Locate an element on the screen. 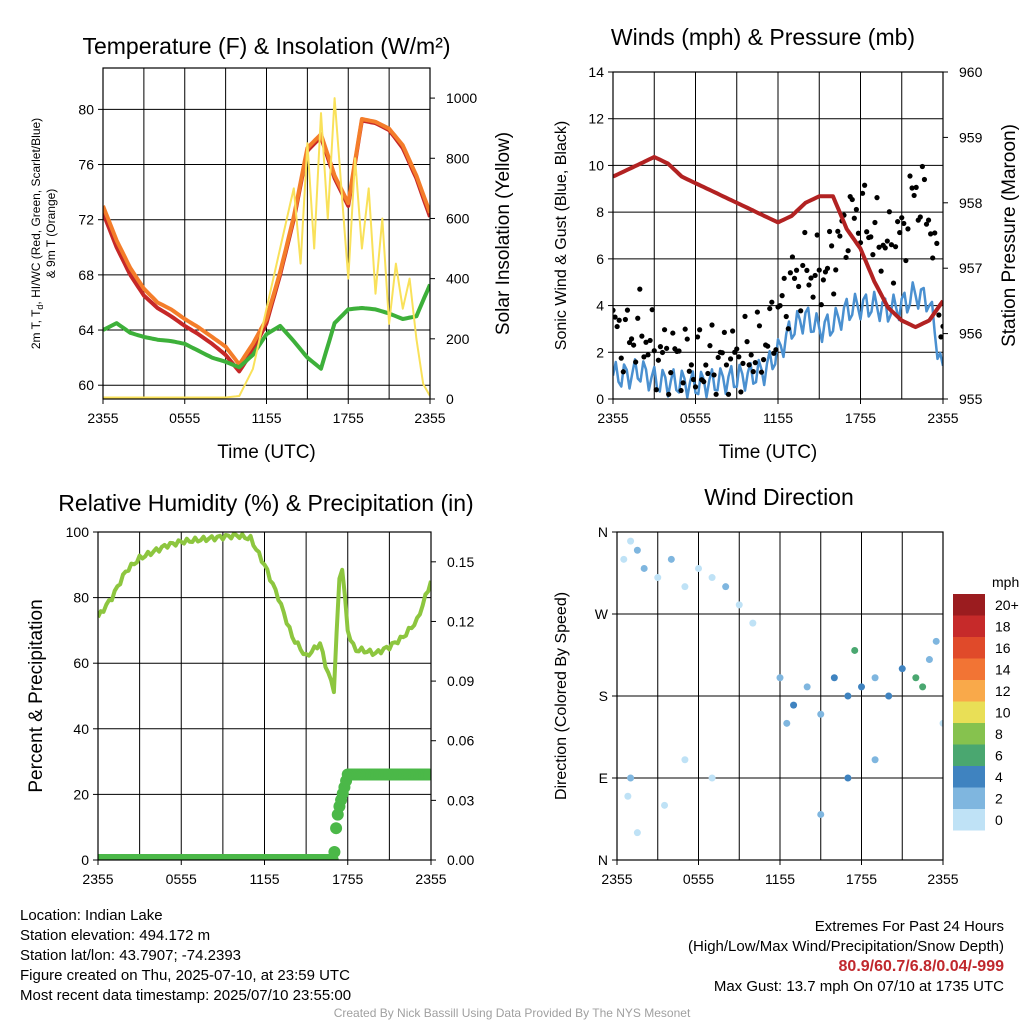 The width and height of the screenshot is (1024, 1024). x-tick-label: 1155 is located at coordinates (264, 879).